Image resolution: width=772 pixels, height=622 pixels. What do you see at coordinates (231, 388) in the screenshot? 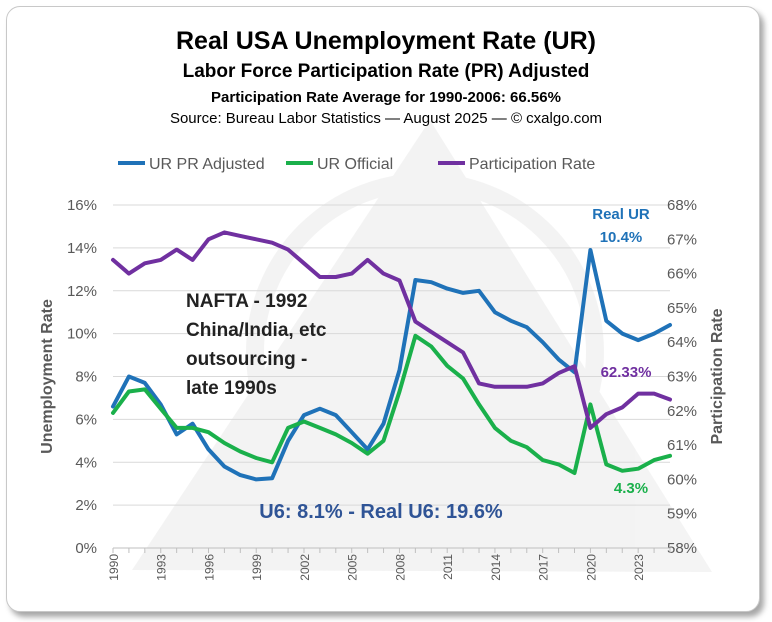
I see `nafta-annotation-line: late 1990s` at bounding box center [231, 388].